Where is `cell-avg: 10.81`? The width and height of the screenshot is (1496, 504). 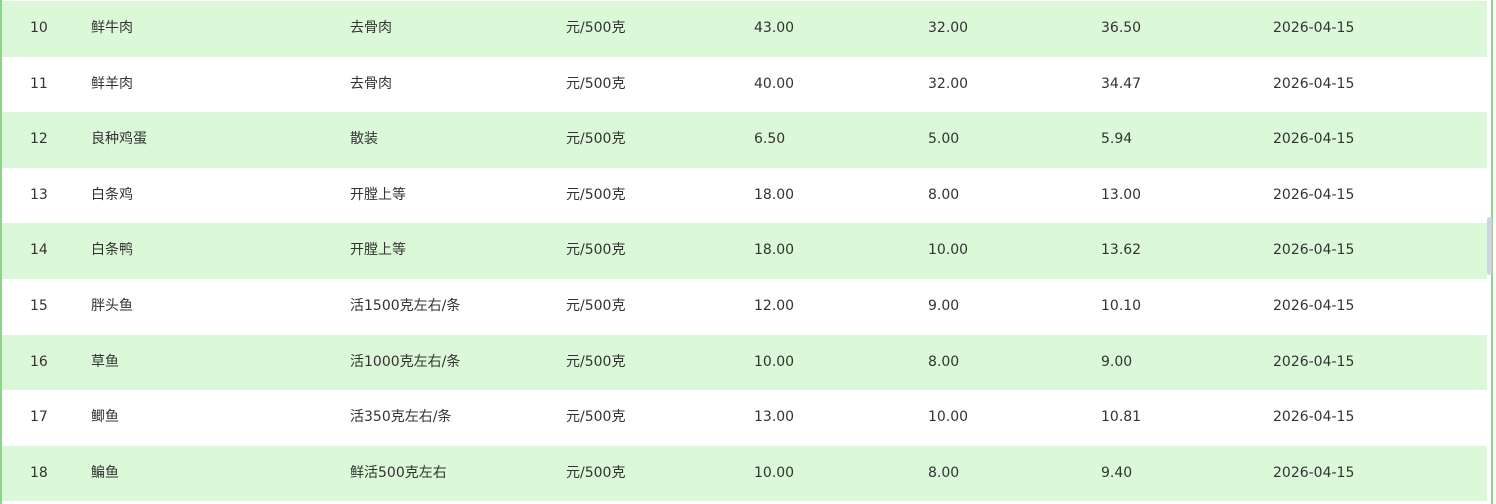
cell-avg: 10.81 is located at coordinates (1121, 417).